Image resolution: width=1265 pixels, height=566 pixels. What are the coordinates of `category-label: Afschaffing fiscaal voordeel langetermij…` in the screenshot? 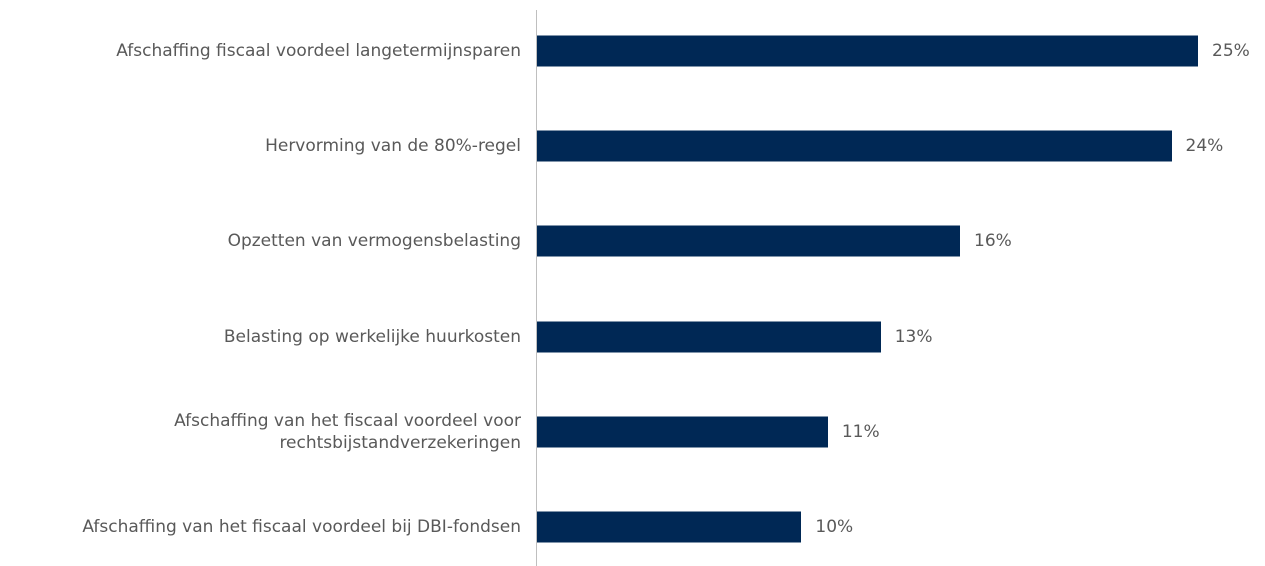 It's located at (318, 51).